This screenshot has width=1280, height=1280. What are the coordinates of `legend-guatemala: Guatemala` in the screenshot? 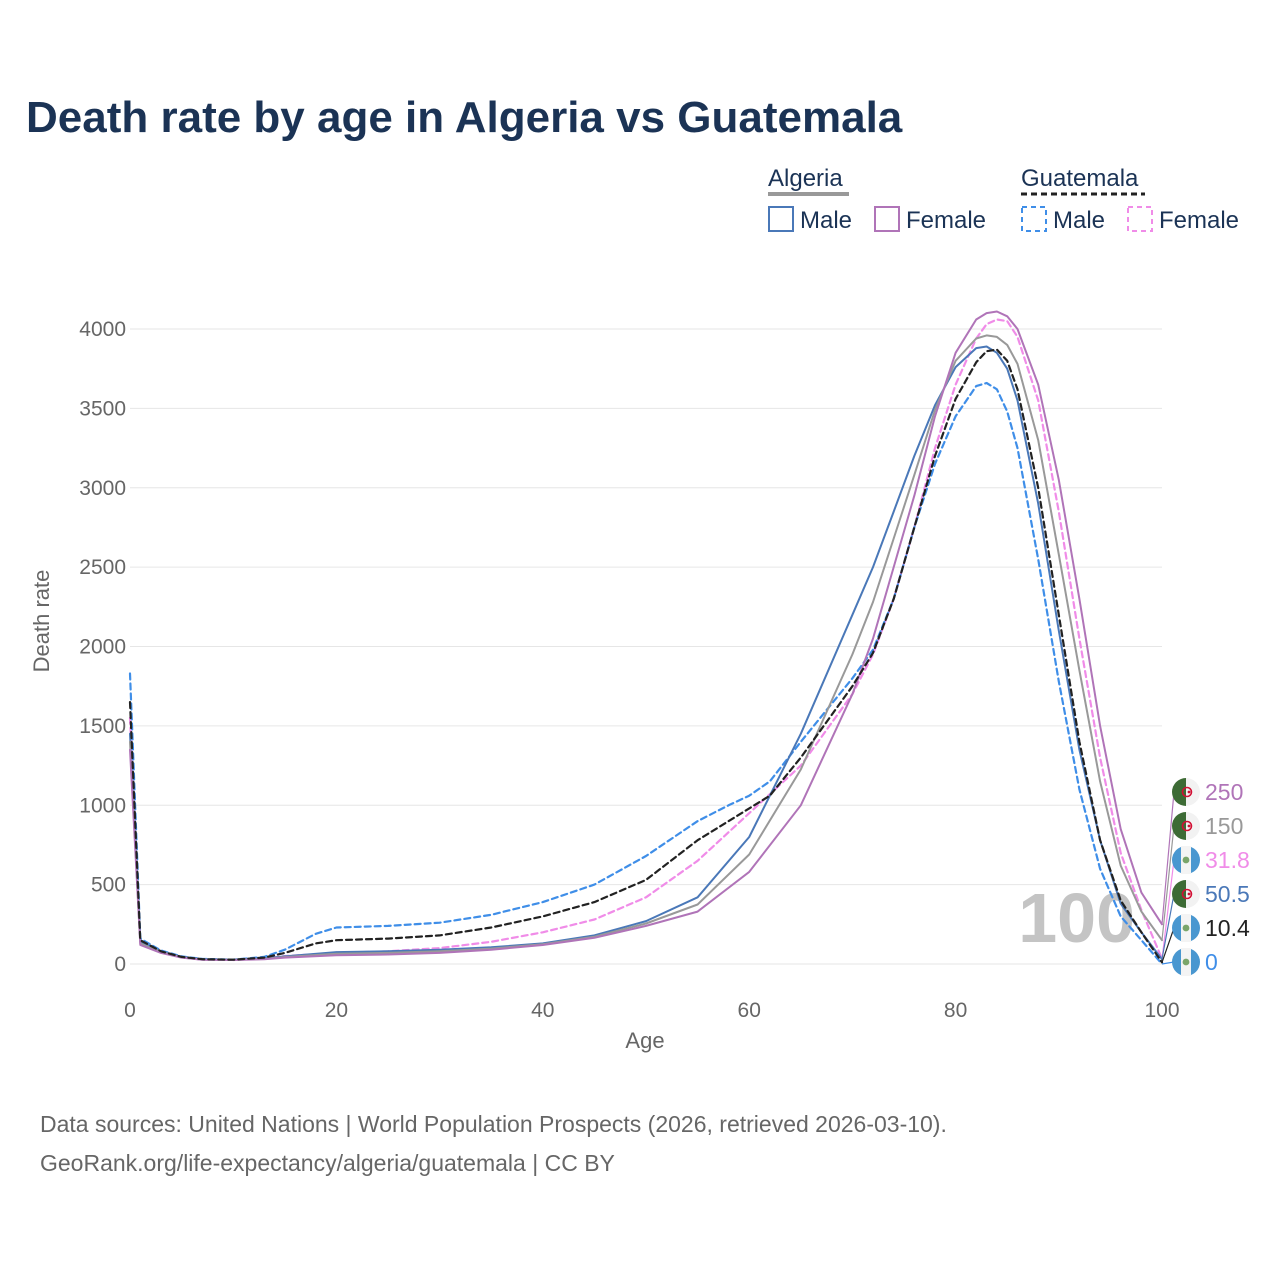 It's located at (1083, 180).